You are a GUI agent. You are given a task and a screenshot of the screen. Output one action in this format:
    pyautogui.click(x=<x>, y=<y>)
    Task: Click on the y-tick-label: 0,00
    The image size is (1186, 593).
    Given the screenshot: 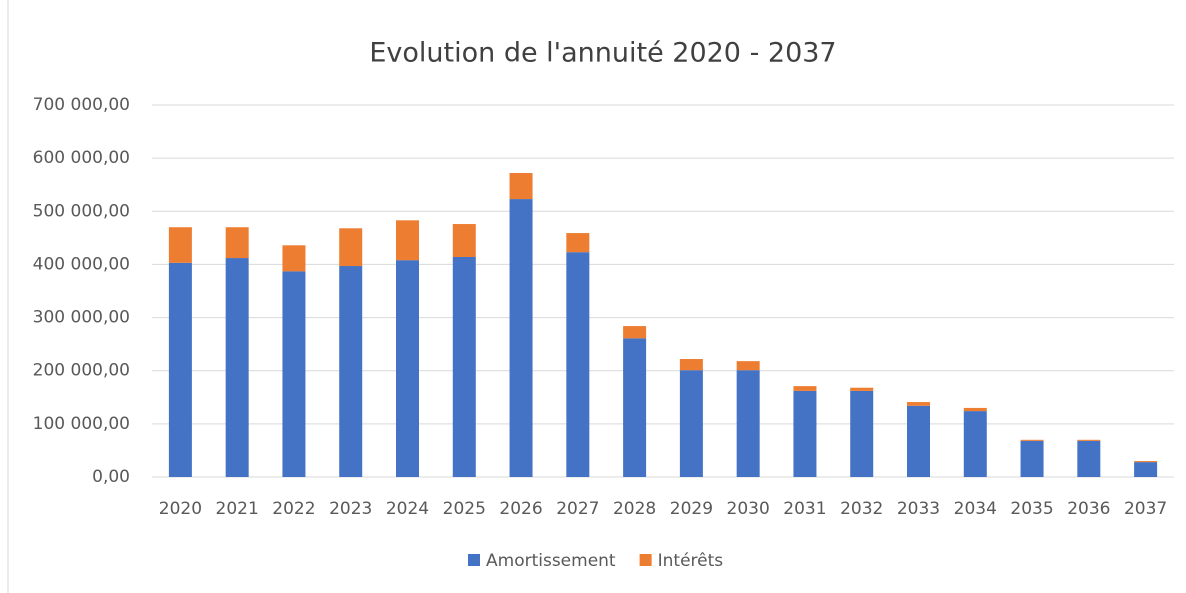 What is the action you would take?
    pyautogui.click(x=111, y=477)
    